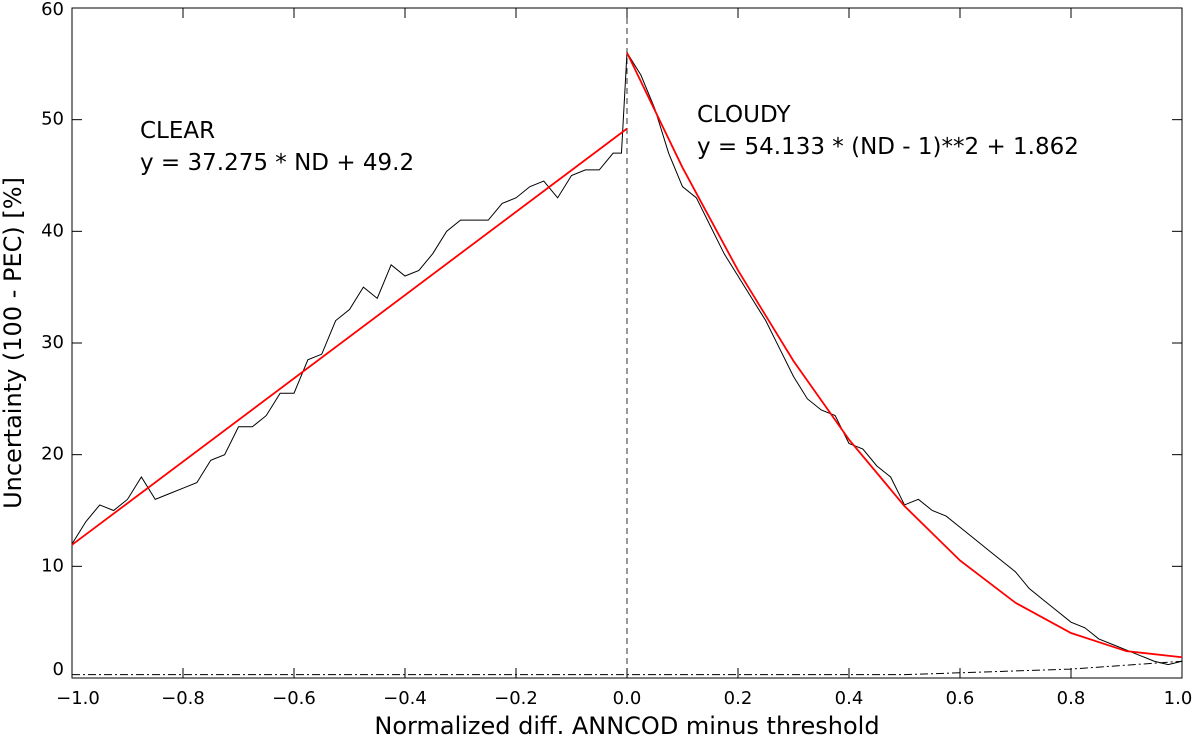 The width and height of the screenshot is (1197, 739). Describe the element at coordinates (888, 147) in the screenshot. I see `annotation: y = 54.133 * (ND - 1)**2 + 1.862` at that location.